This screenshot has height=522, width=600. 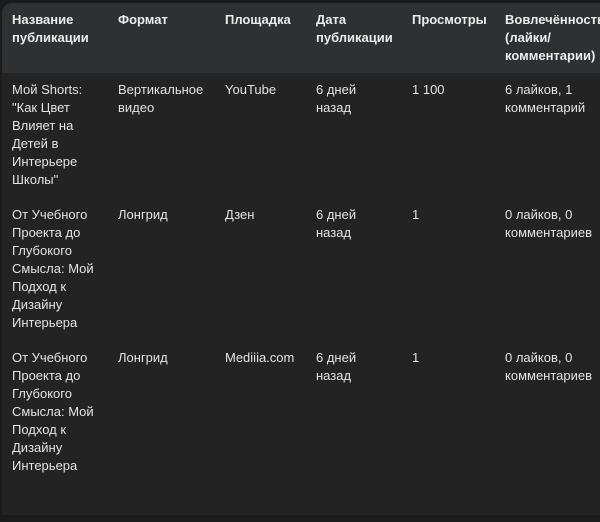 I want to click on header-date: Дата публикации, so click(x=354, y=28).